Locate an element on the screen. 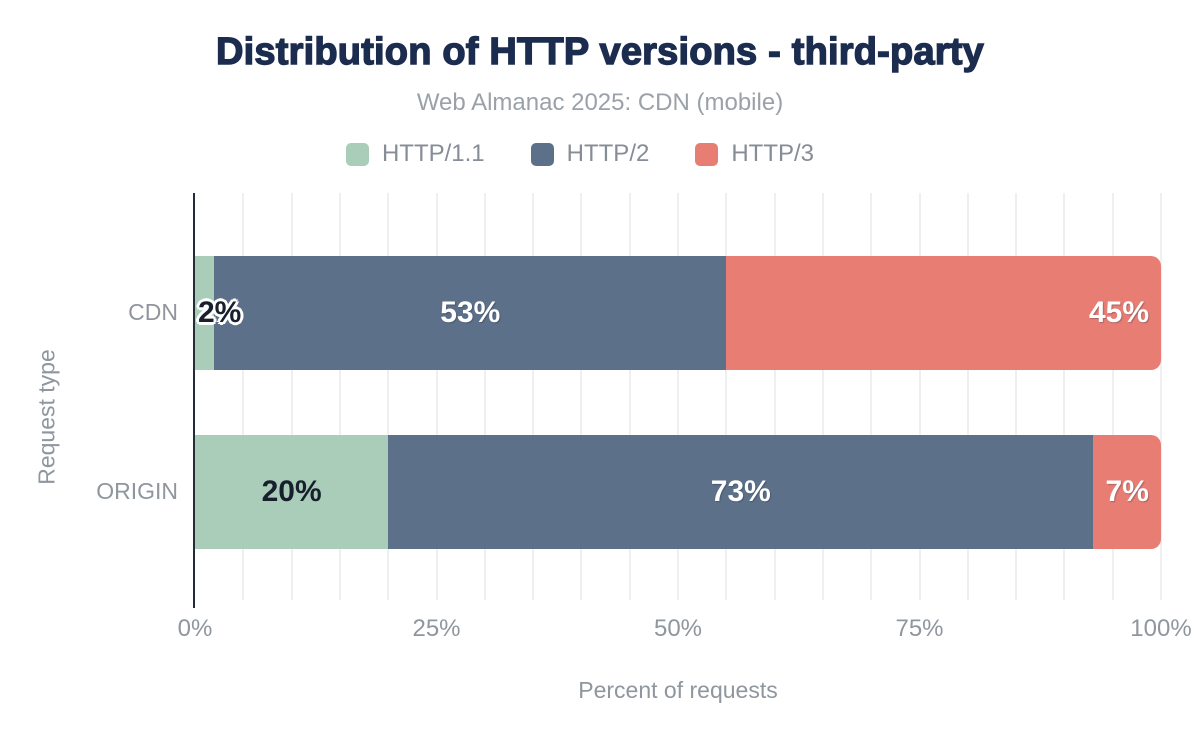 The image size is (1200, 742). legend-label: HTTP/3 is located at coordinates (773, 153).